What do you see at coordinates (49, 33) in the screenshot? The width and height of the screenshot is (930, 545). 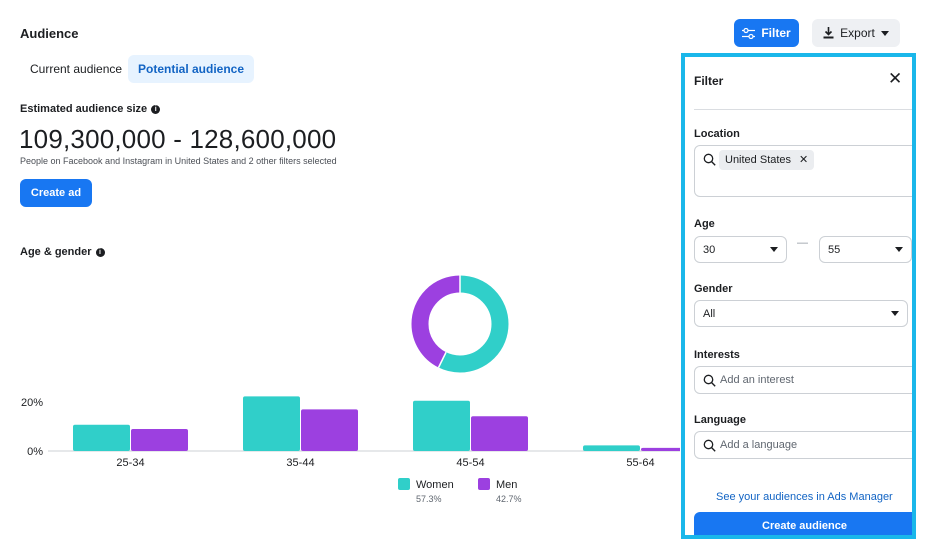 I see `page-title: Audience` at bounding box center [49, 33].